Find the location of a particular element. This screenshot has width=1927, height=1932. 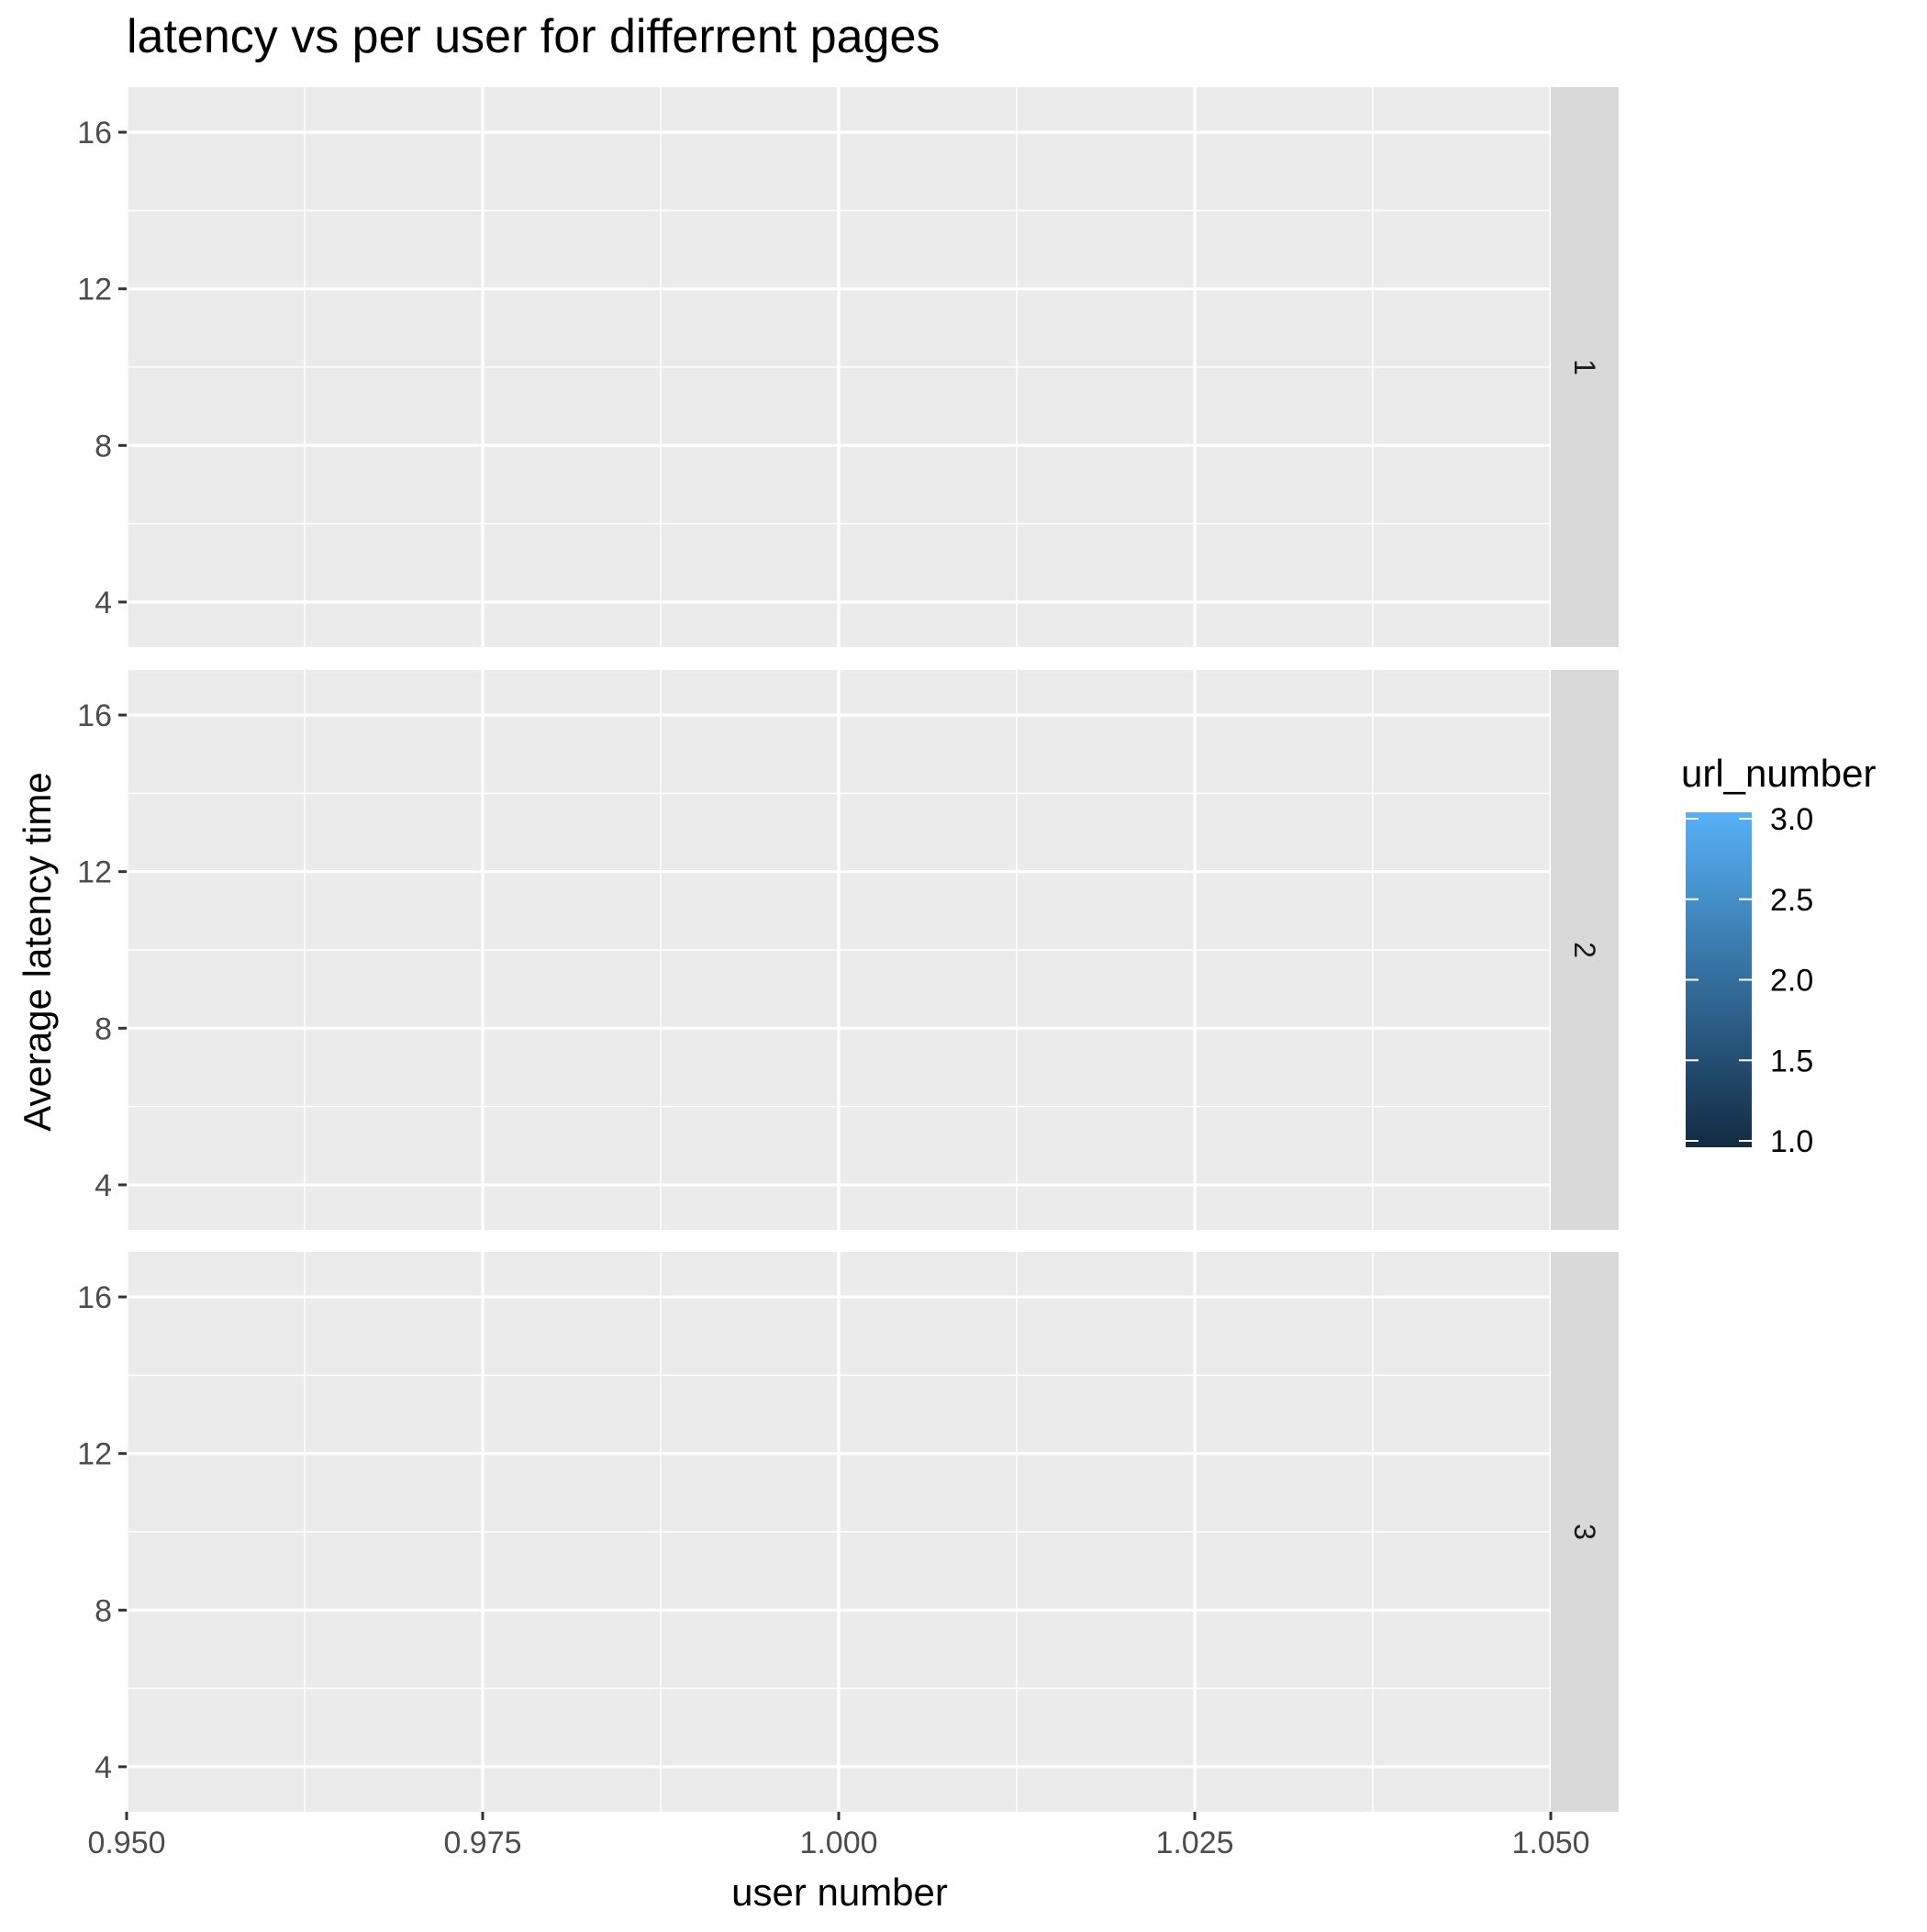

x-tick-label: 1.000 is located at coordinates (838, 1843).